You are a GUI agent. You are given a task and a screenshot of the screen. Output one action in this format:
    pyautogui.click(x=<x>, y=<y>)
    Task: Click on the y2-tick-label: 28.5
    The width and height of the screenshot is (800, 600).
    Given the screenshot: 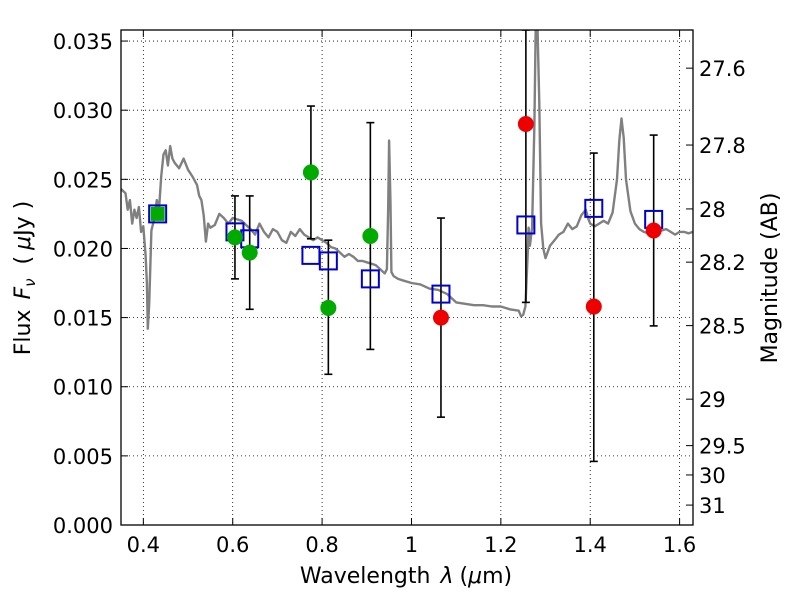 What is the action you would take?
    pyautogui.click(x=722, y=327)
    